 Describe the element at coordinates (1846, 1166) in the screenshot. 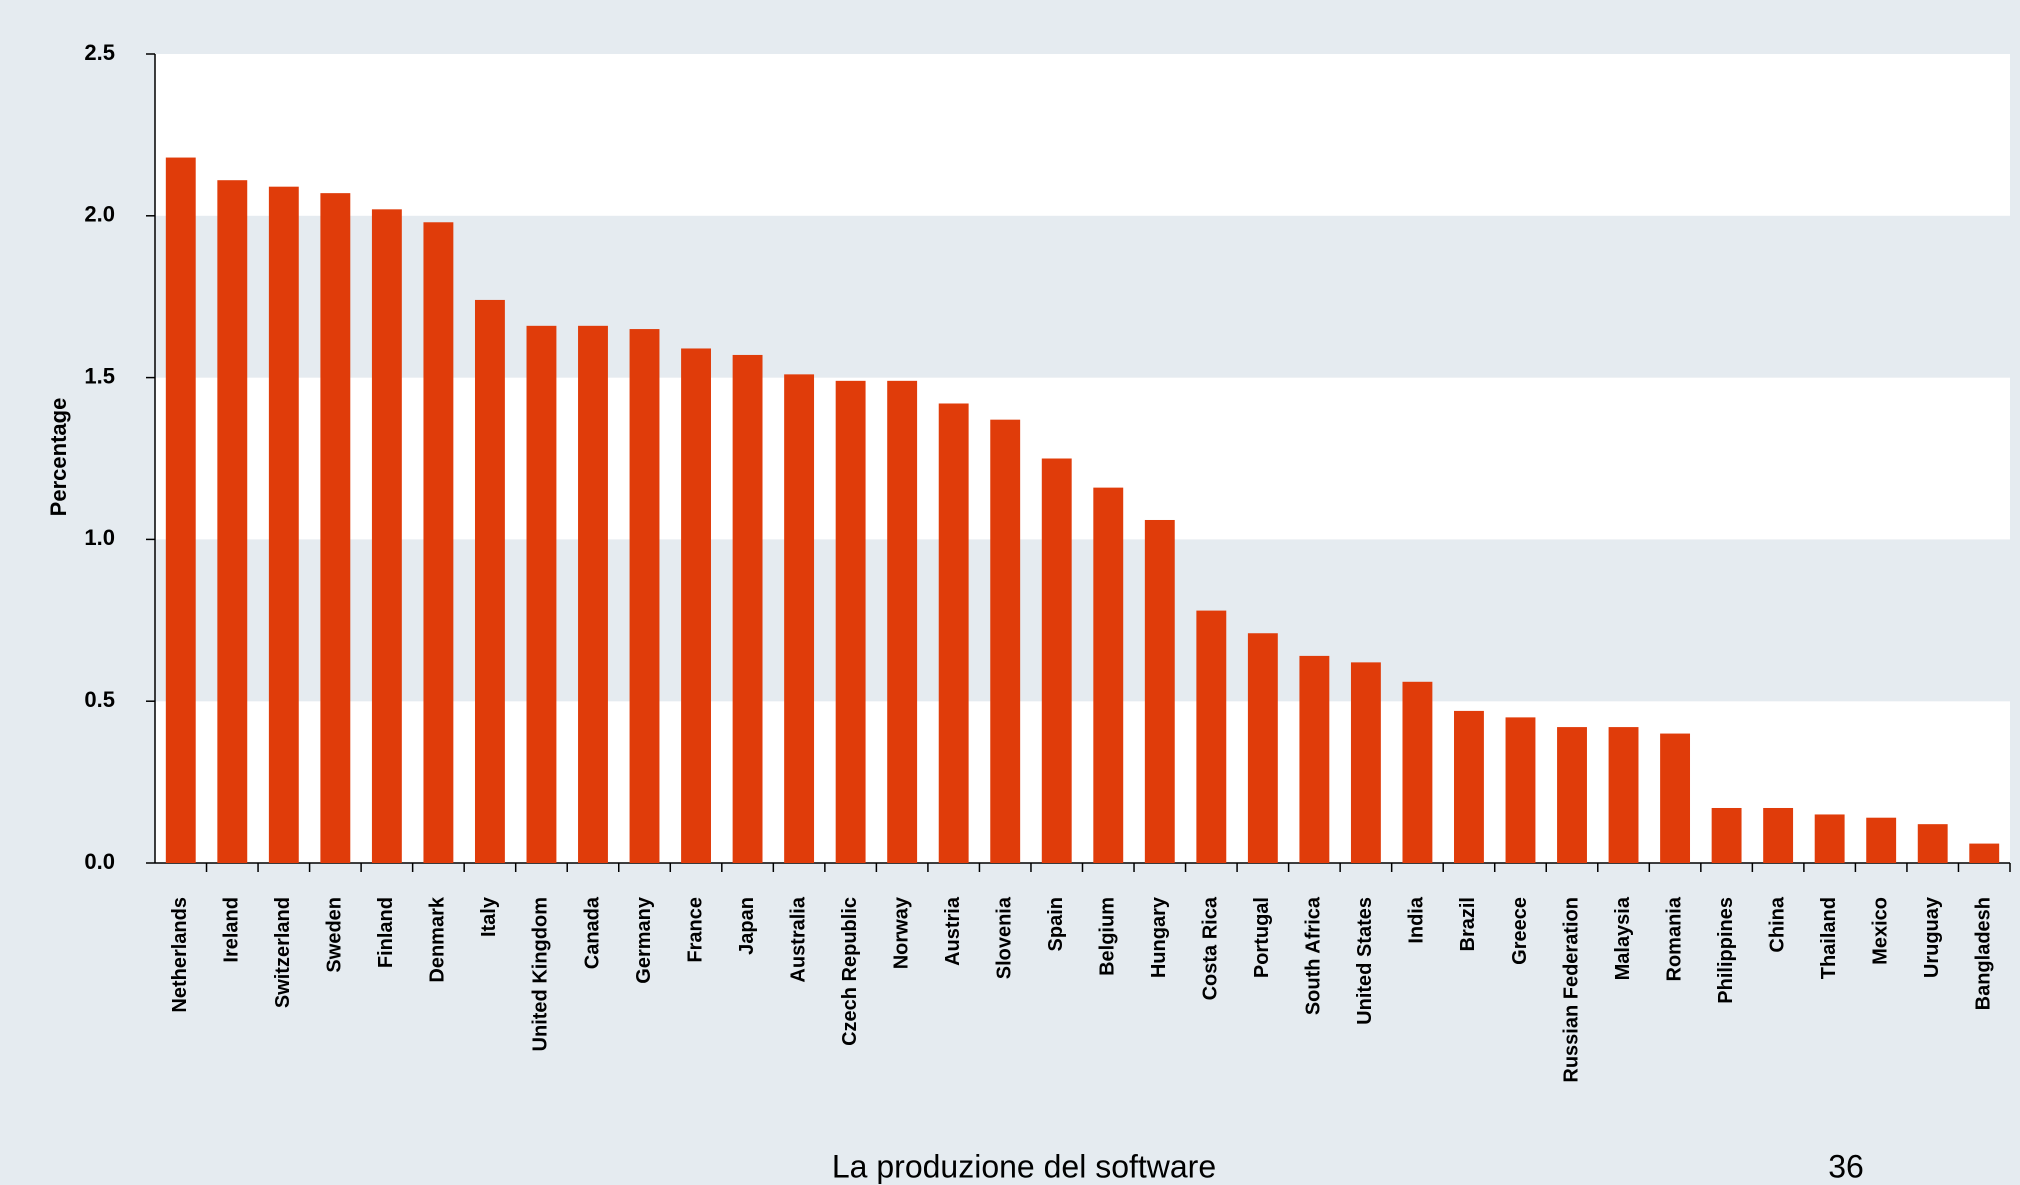

I see `page-number: 36` at that location.